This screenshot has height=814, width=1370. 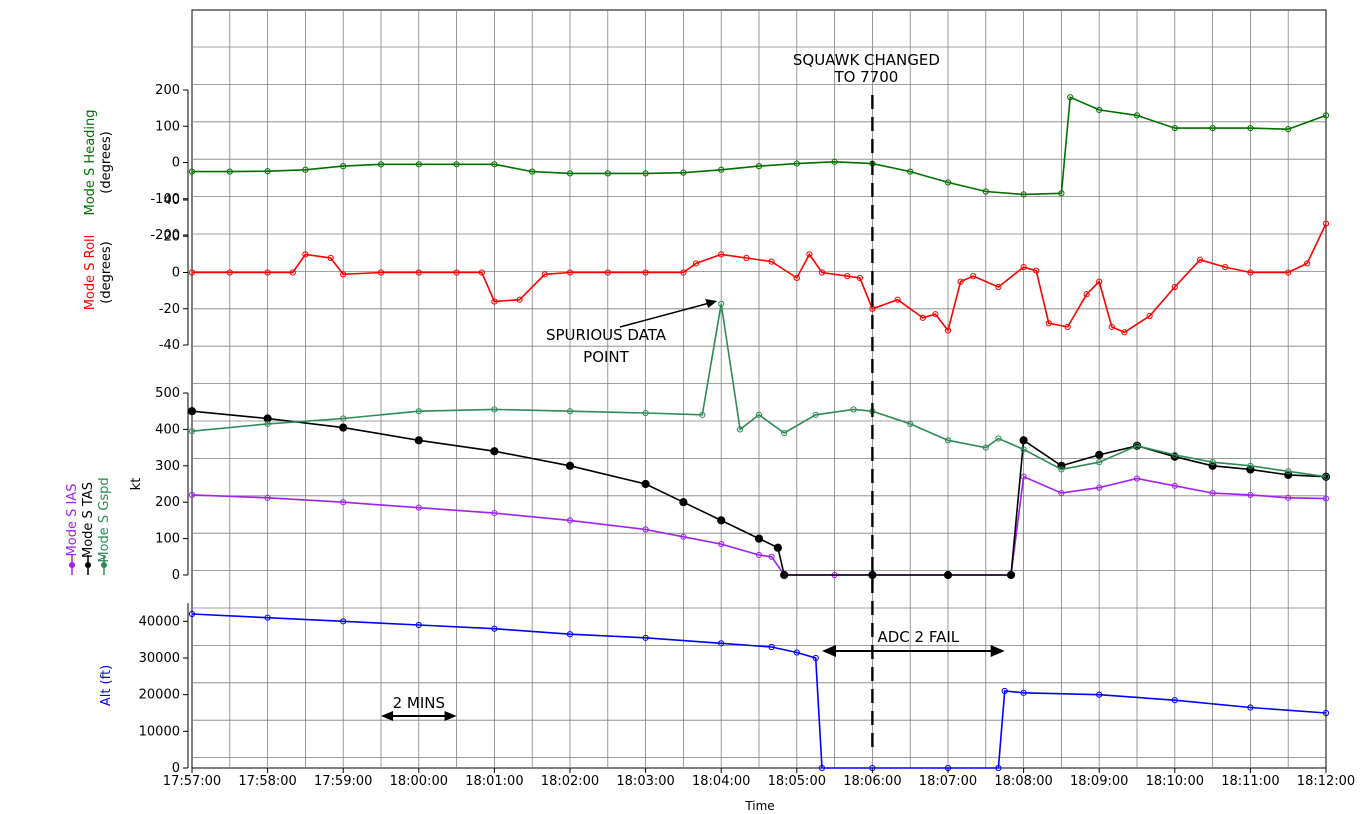 What do you see at coordinates (167, 126) in the screenshot?
I see `heading-y-tick-label: 100` at bounding box center [167, 126].